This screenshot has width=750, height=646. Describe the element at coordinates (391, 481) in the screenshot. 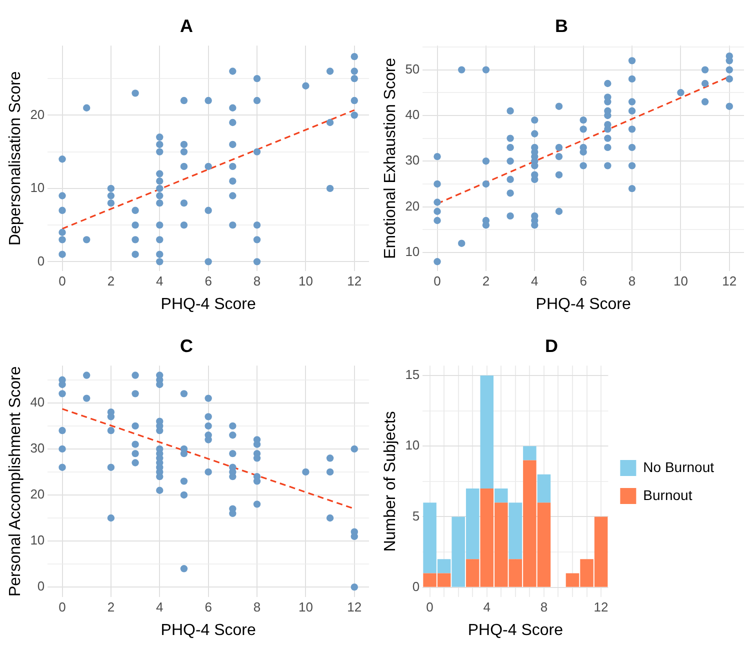

I see `y-axis-title: Number of Subjects` at that location.